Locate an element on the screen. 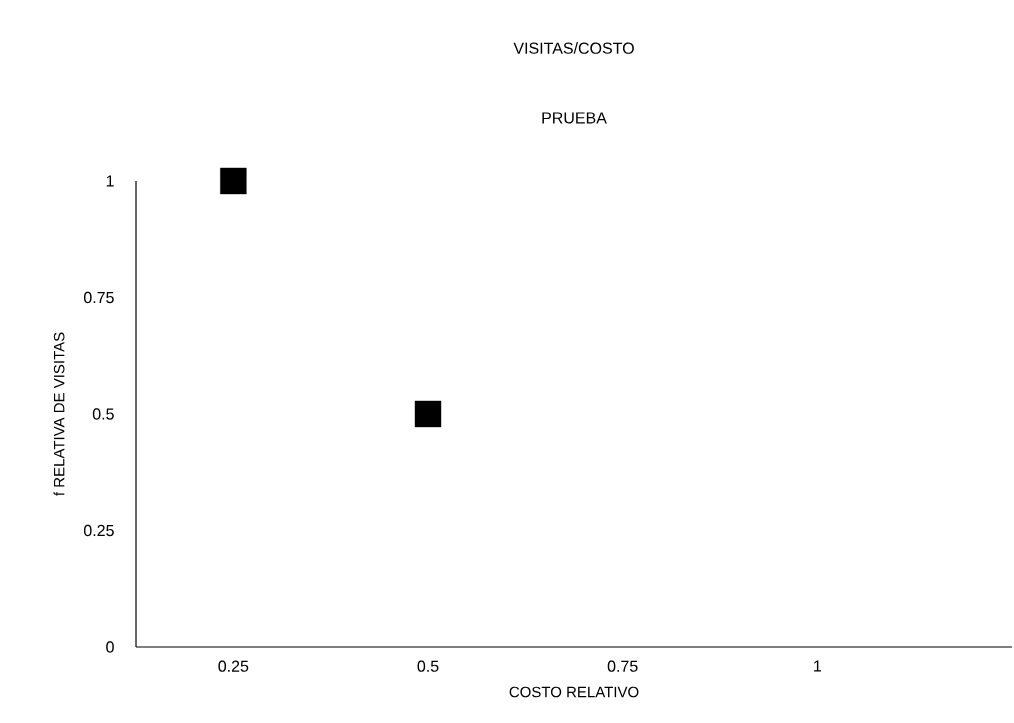 The height and width of the screenshot is (723, 1014). y-tick-label: 0.5 is located at coordinates (103, 414).